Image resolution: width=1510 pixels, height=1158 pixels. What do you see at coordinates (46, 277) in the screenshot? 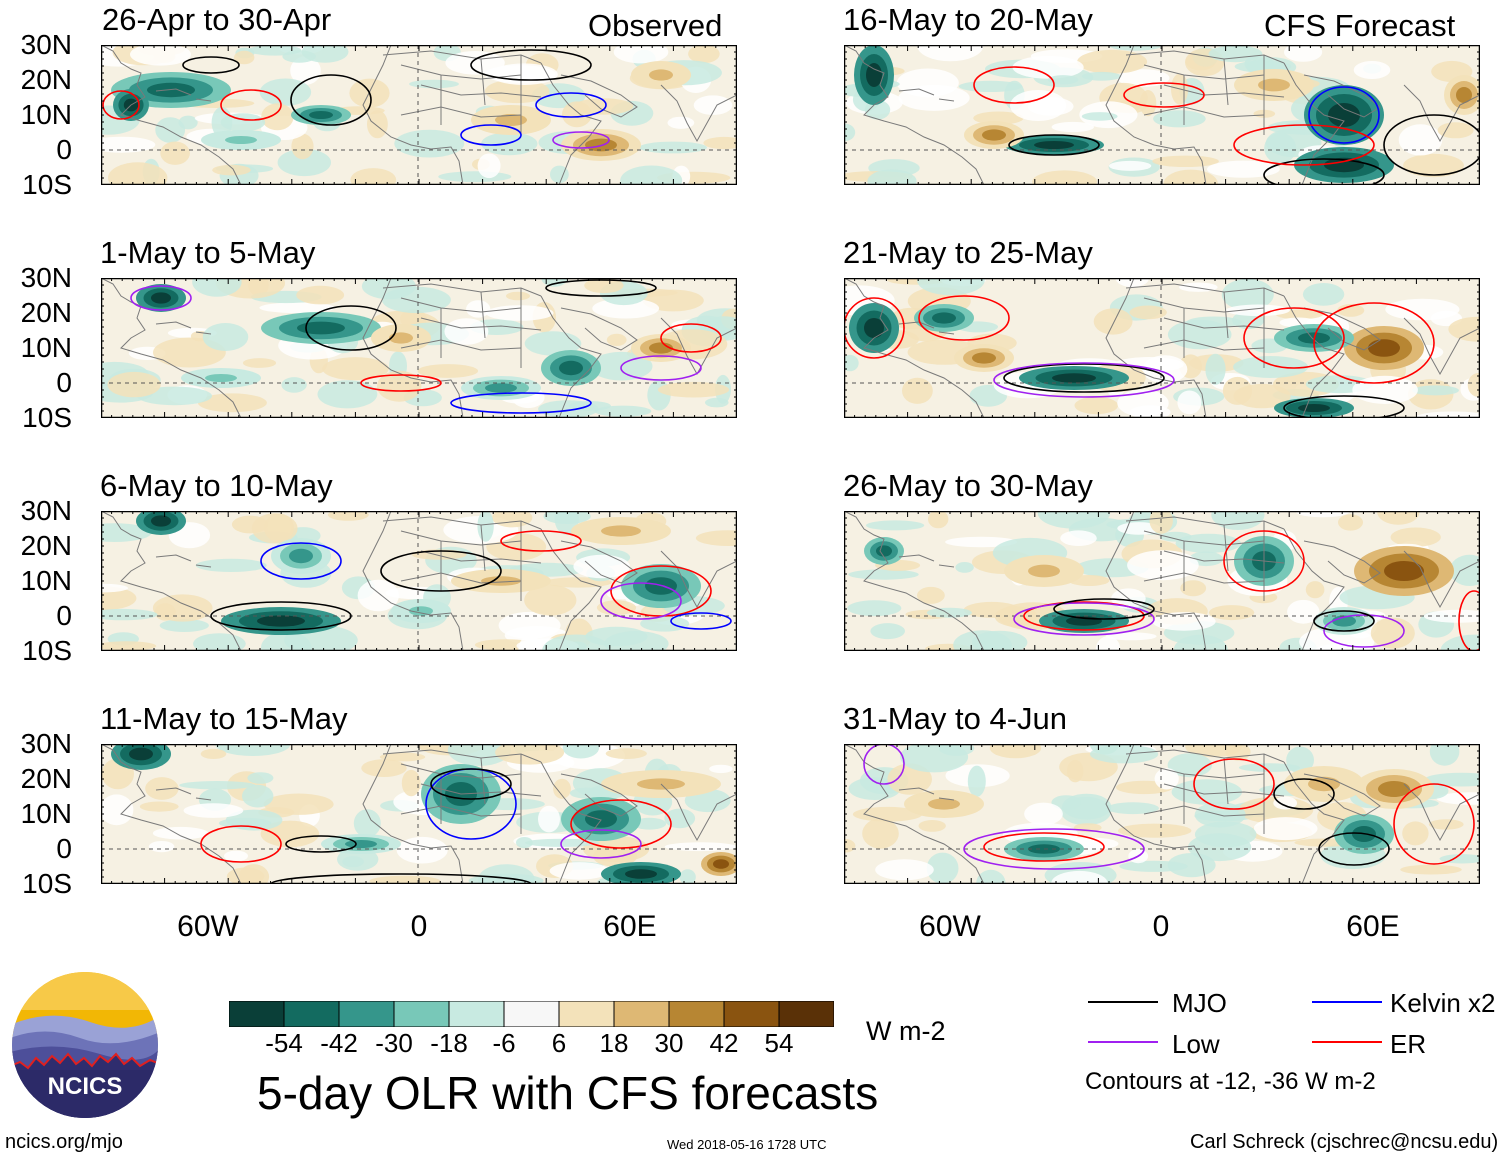
I see `lat-label-1-0: 30N` at bounding box center [46, 277].